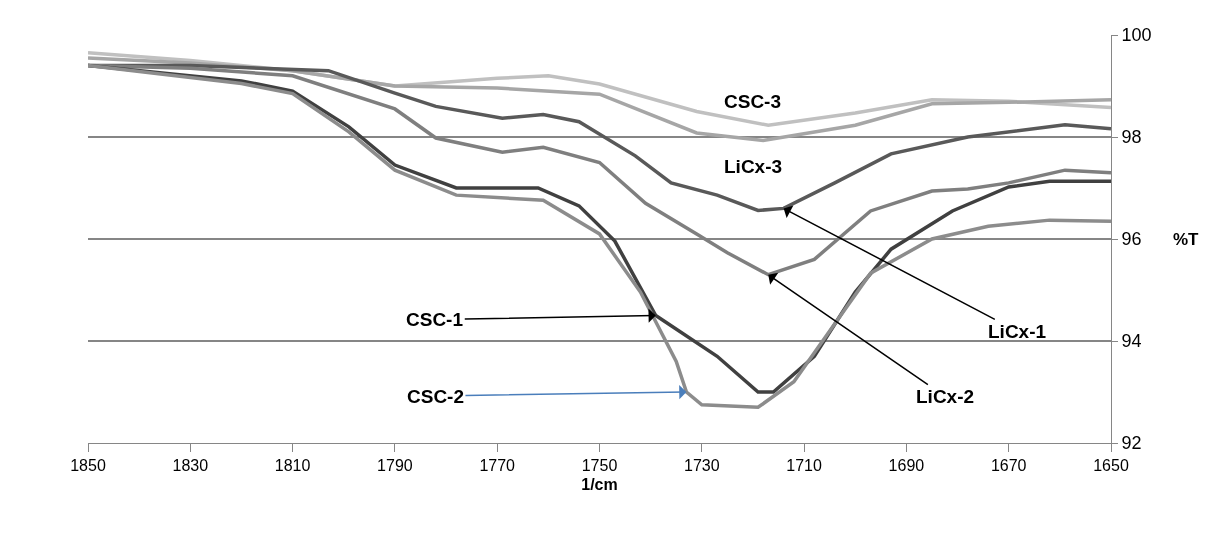  I want to click on annotation: LiCx-3, so click(753, 166).